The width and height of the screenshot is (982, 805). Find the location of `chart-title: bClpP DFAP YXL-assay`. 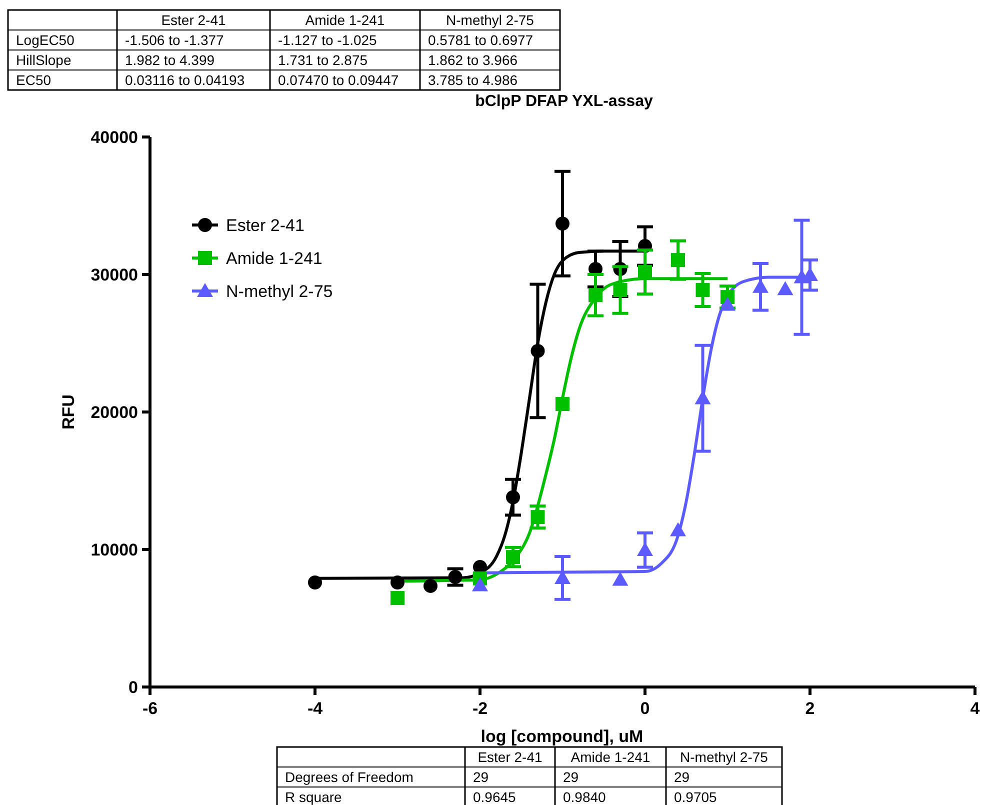

chart-title: bClpP DFAP YXL-assay is located at coordinates (564, 101).